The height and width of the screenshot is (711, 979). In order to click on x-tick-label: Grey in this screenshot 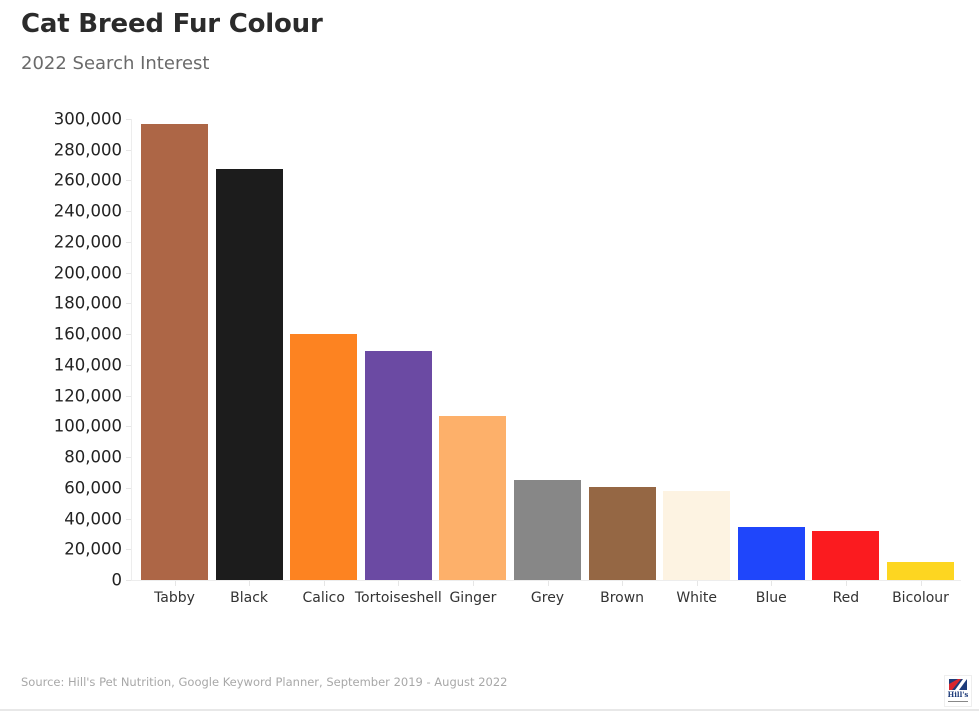, I will do `click(547, 598)`.